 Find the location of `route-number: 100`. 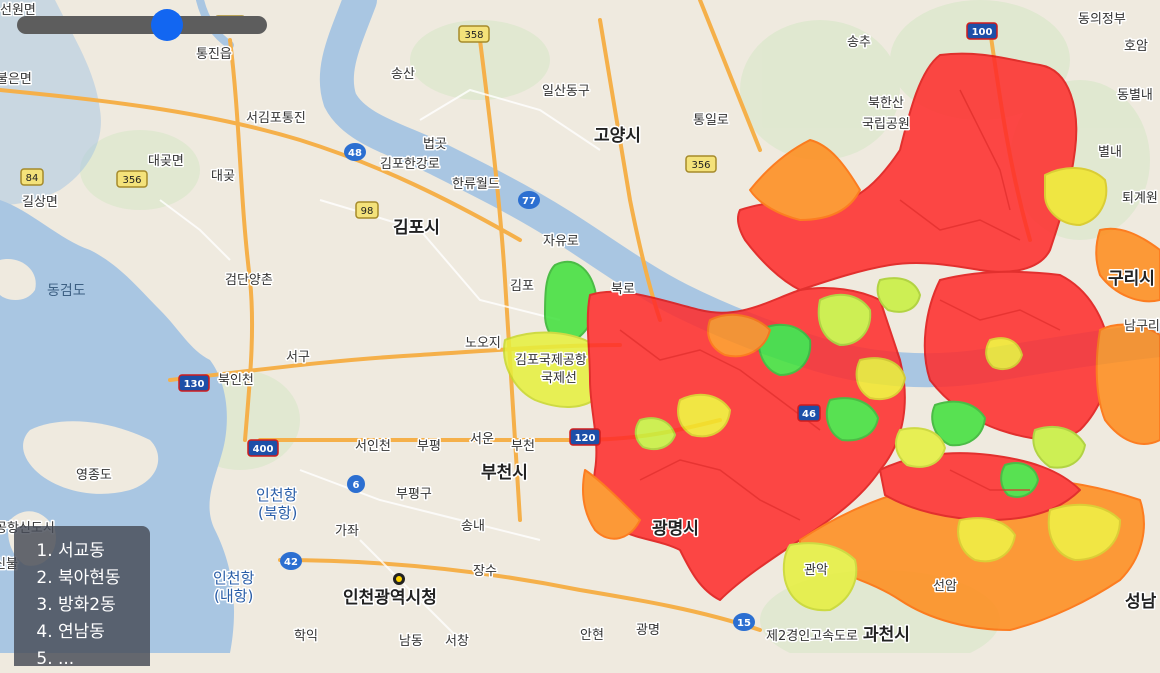

route-number: 100 is located at coordinates (982, 32).